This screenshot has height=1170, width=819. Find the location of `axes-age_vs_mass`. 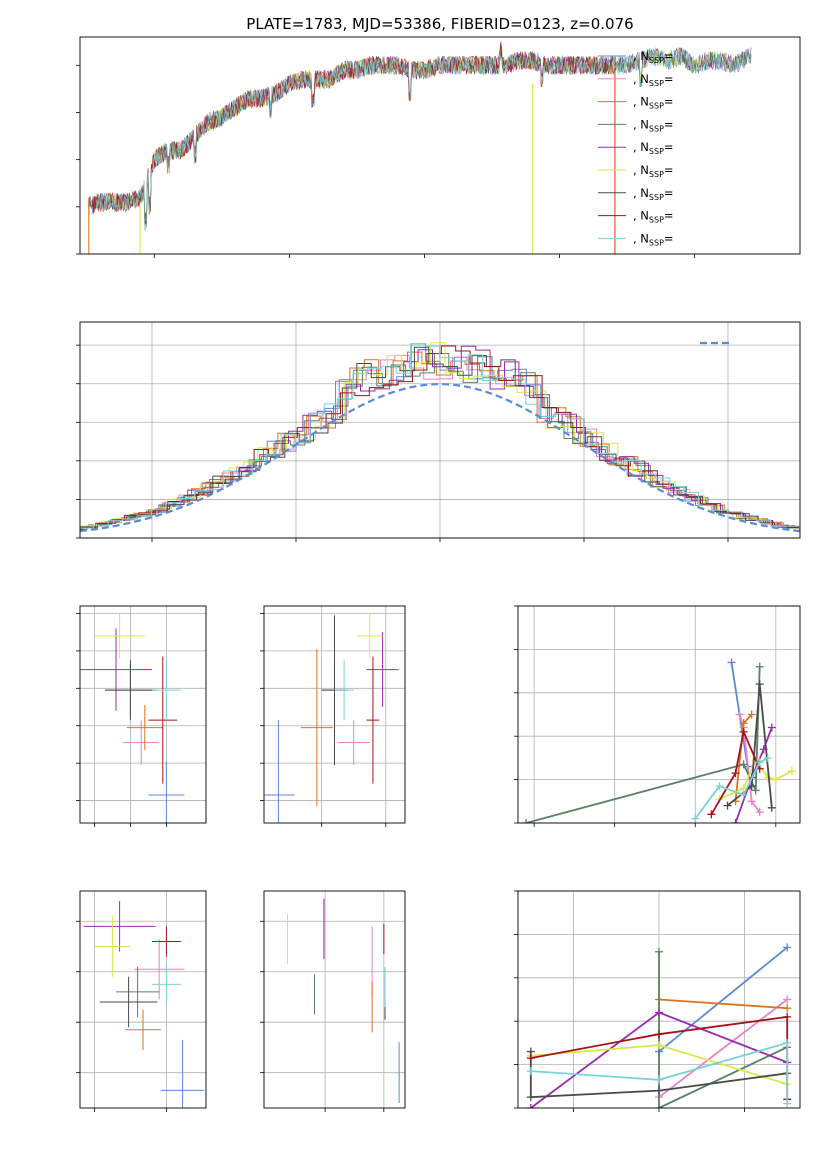

axes-age_vs_mass is located at coordinates (332, 716).